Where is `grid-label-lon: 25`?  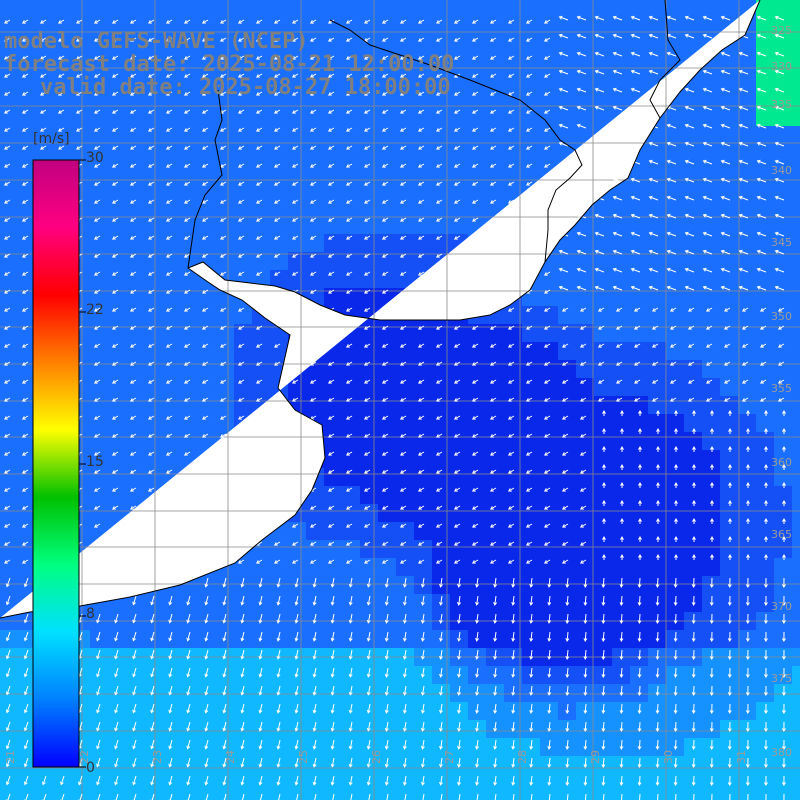
grid-label-lon: 25 is located at coordinates (303, 757).